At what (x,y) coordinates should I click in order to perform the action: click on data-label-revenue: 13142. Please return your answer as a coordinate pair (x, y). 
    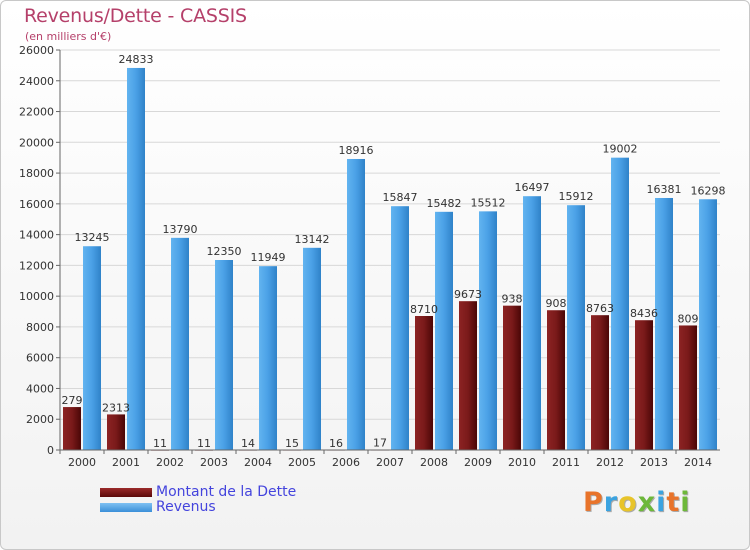
    Looking at the image, I should click on (312, 239).